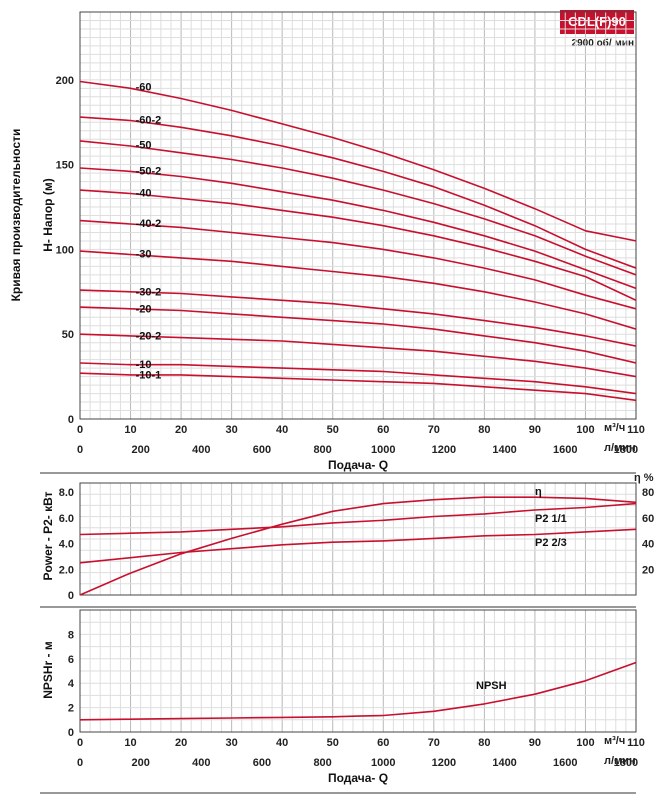 This screenshot has height=800, width=657. What do you see at coordinates (66, 570) in the screenshot?
I see `power-y-tick-label: 2.0` at bounding box center [66, 570].